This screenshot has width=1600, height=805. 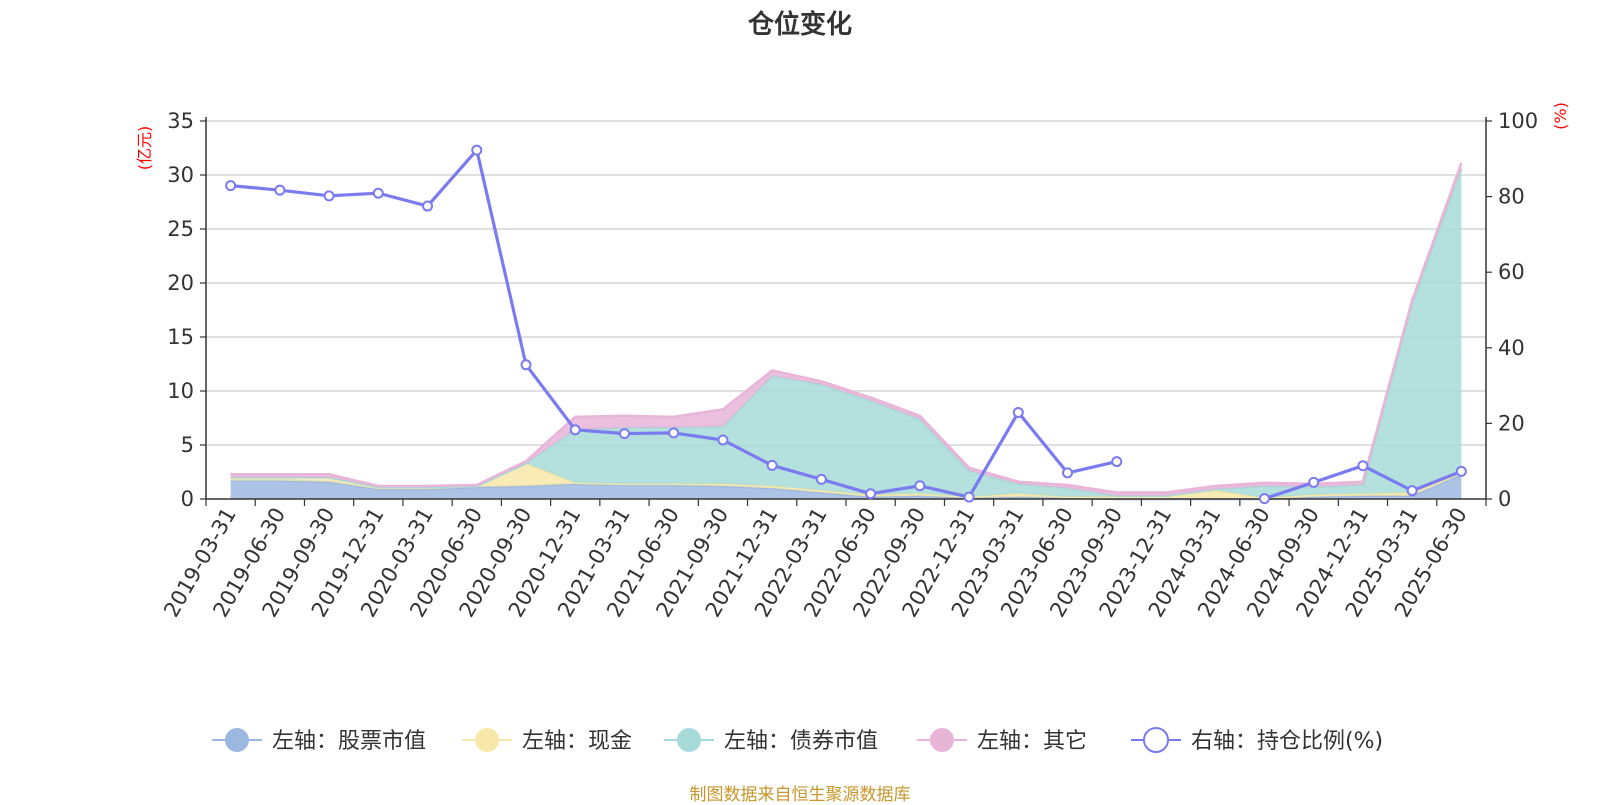 I want to click on legend-item: 左轴：其它, so click(x=1002, y=741).